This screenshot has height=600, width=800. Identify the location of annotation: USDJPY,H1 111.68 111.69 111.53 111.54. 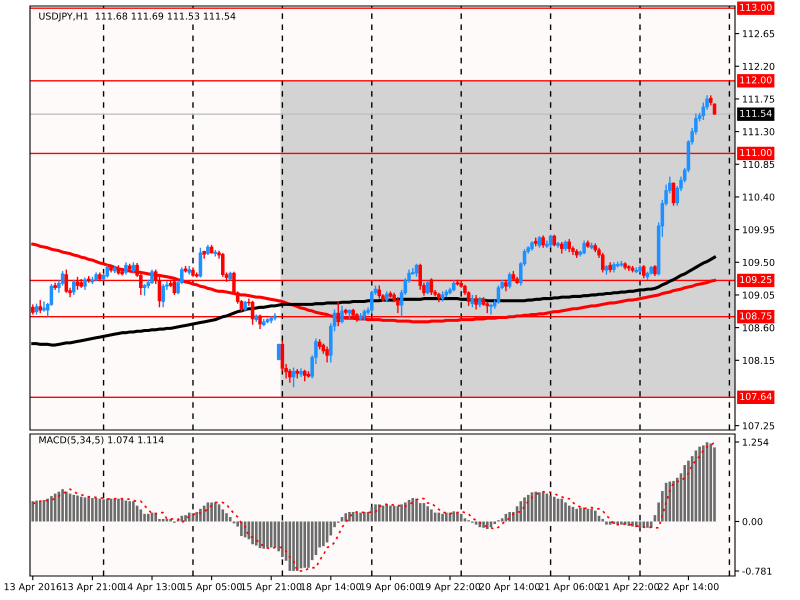
(137, 17).